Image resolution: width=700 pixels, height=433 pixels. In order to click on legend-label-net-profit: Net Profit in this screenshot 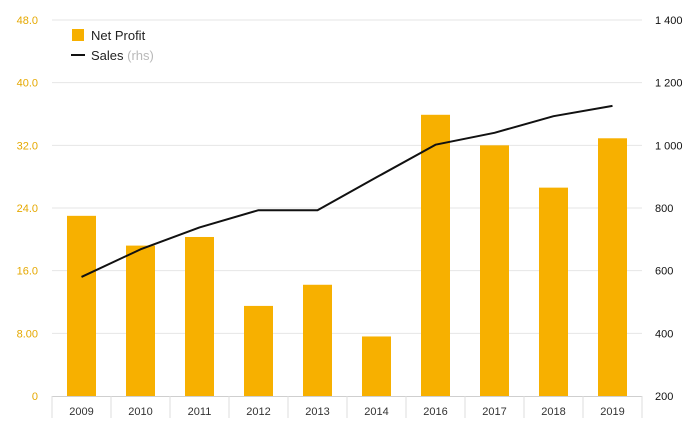, I will do `click(118, 35)`.